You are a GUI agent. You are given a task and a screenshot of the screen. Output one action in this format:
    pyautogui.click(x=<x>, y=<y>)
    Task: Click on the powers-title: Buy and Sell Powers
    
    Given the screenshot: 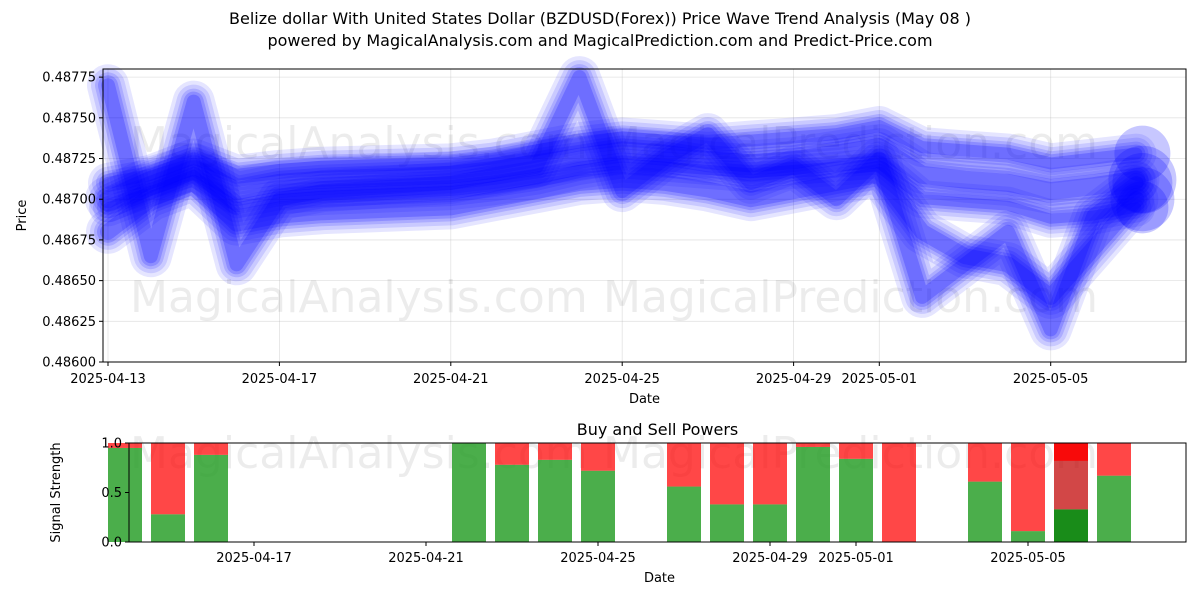 What is the action you would take?
    pyautogui.click(x=658, y=429)
    